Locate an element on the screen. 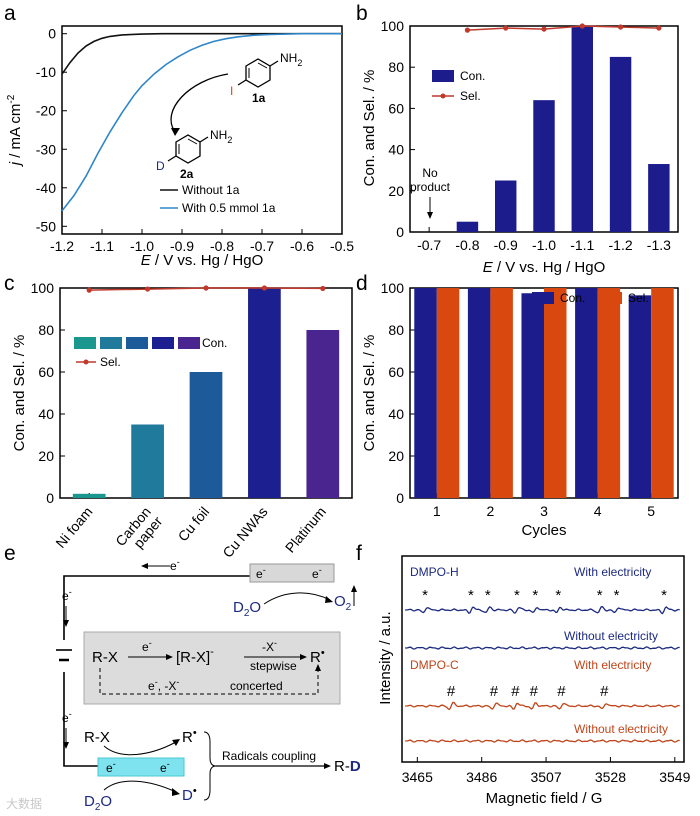 The image size is (700, 816). reaction-arrow-head is located at coordinates (175, 132).